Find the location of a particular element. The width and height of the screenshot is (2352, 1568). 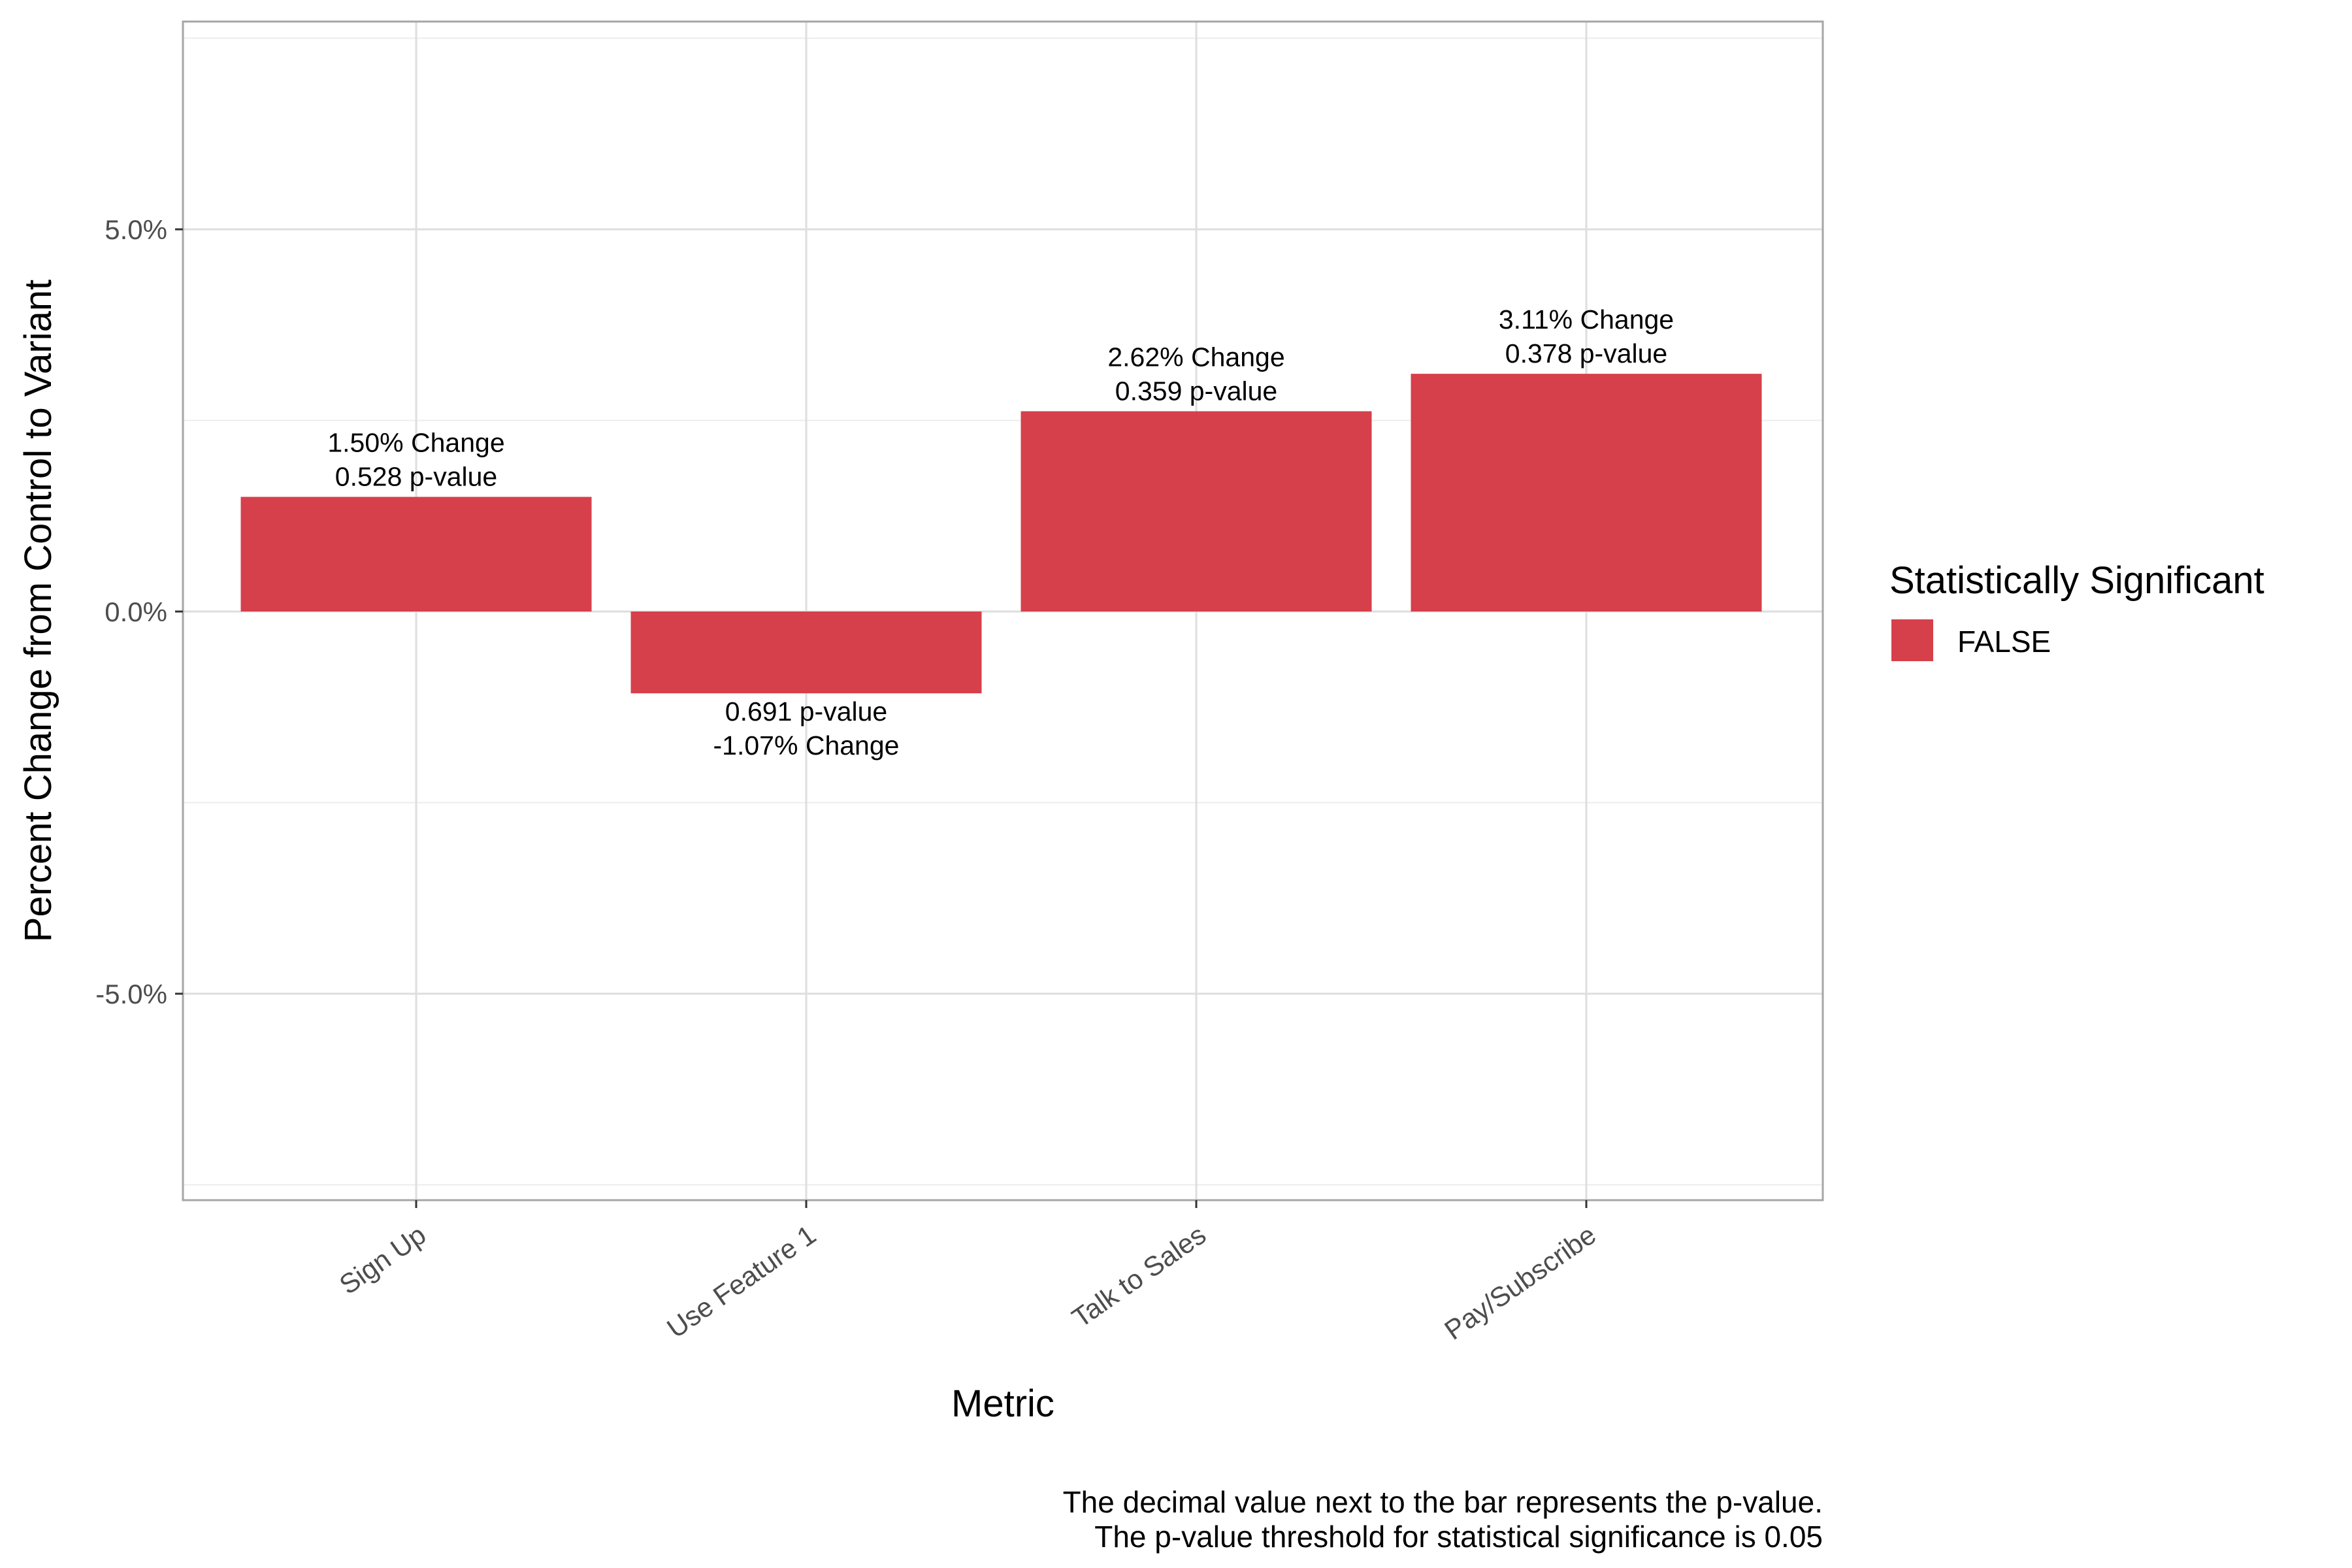

legend-swatch is located at coordinates (1912, 640).